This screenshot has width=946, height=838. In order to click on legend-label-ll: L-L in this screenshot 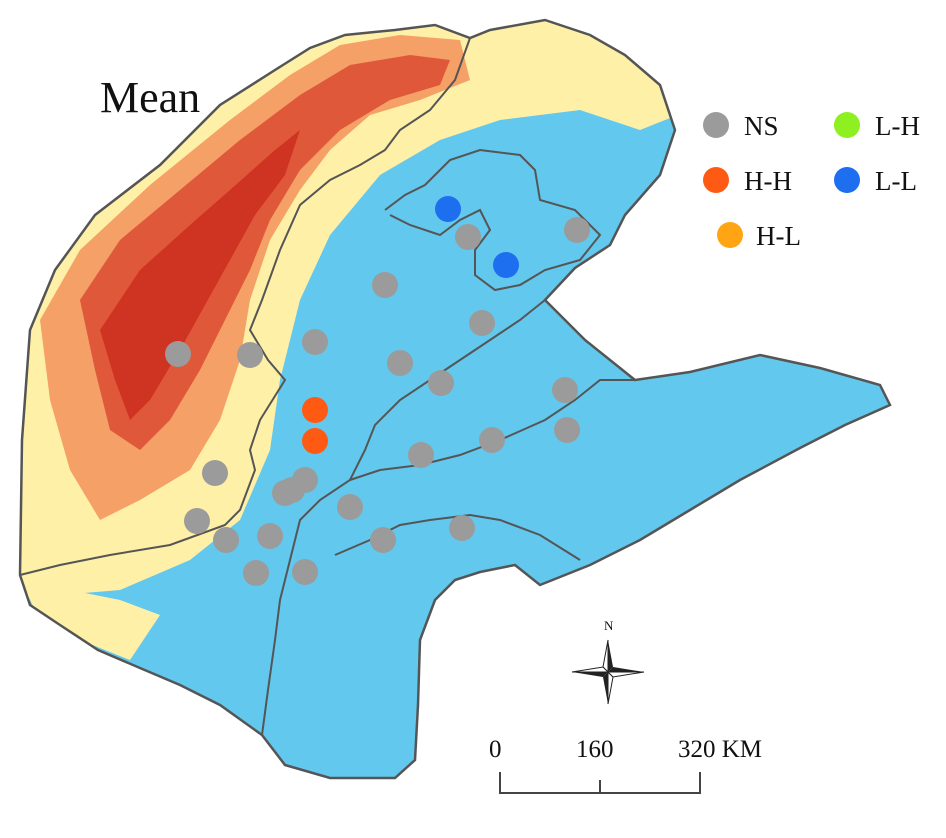, I will do `click(896, 181)`.